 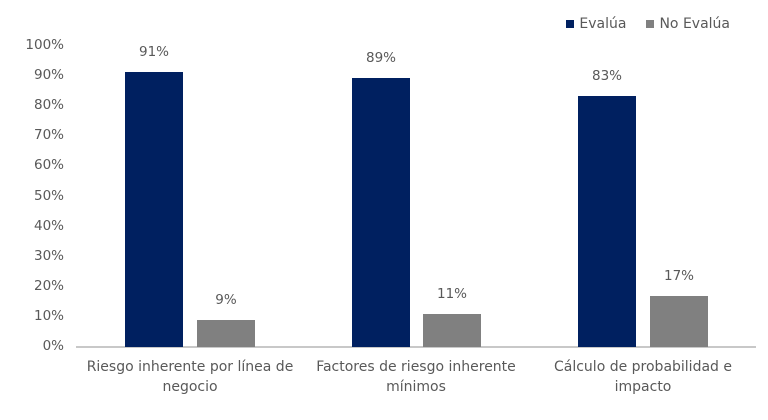 What do you see at coordinates (48, 135) in the screenshot?
I see `y-tick-label: 70%` at bounding box center [48, 135].